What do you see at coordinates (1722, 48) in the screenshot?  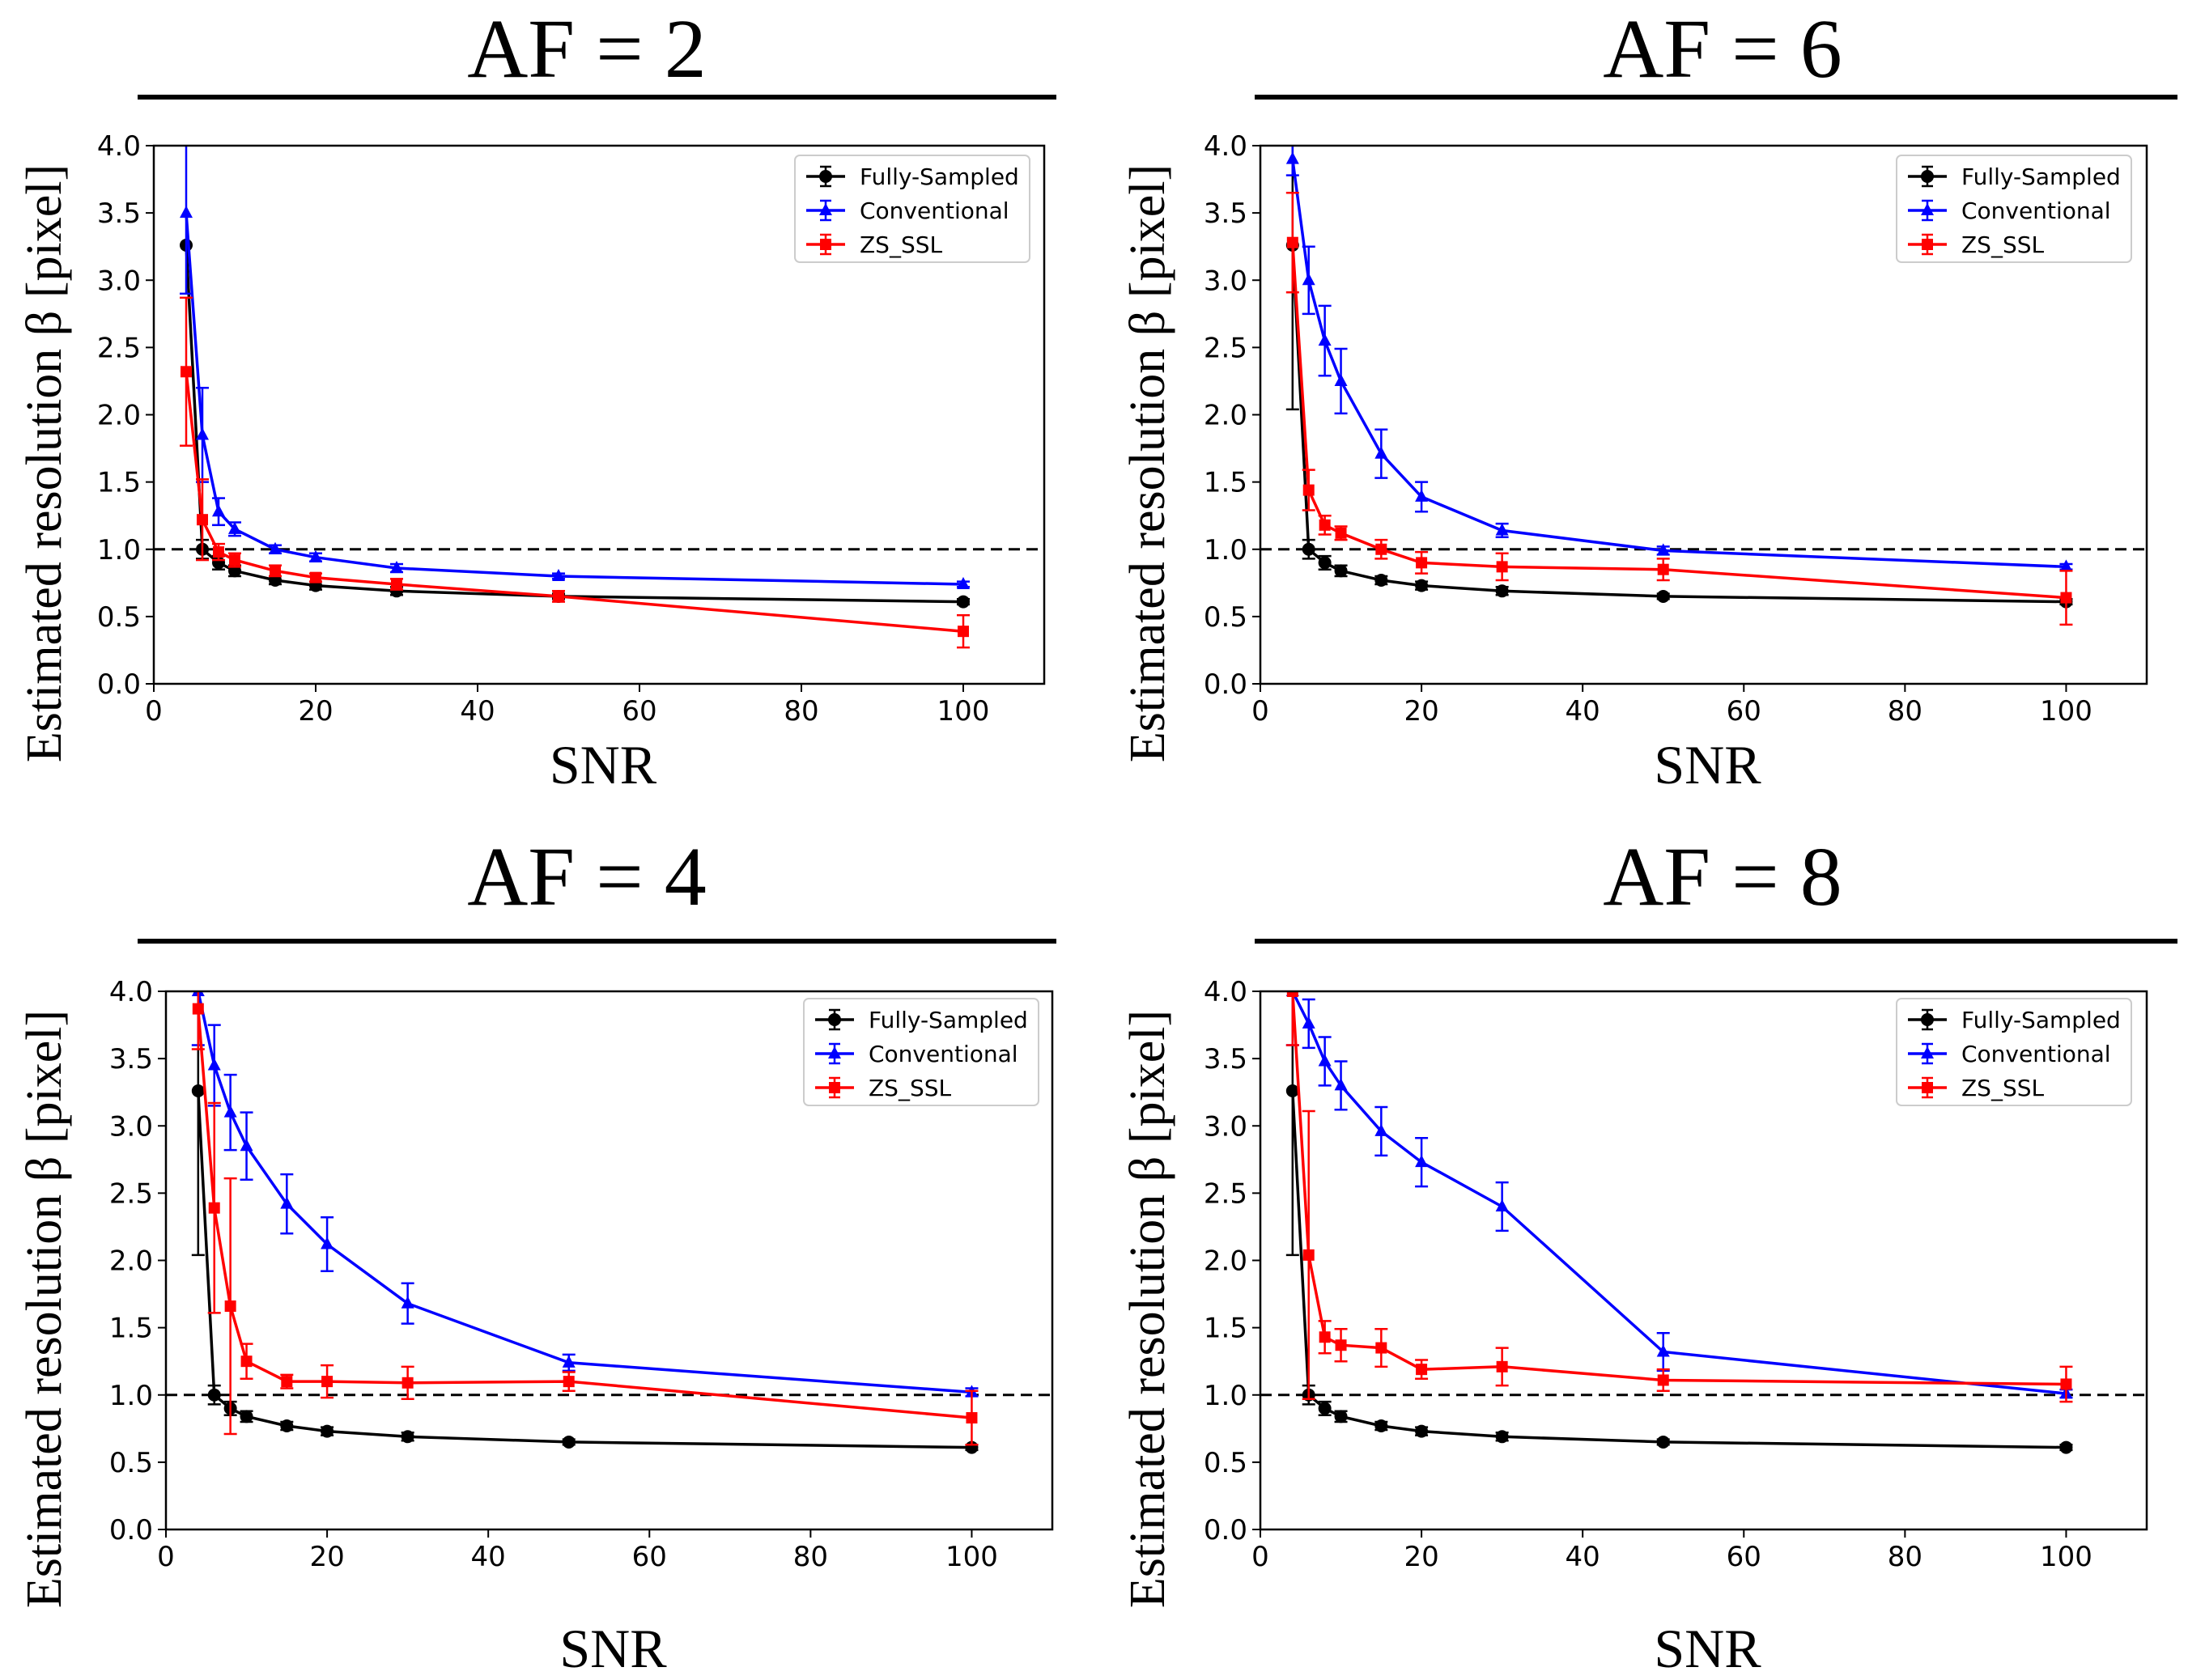 I see `panel-title: AF = 6` at bounding box center [1722, 48].